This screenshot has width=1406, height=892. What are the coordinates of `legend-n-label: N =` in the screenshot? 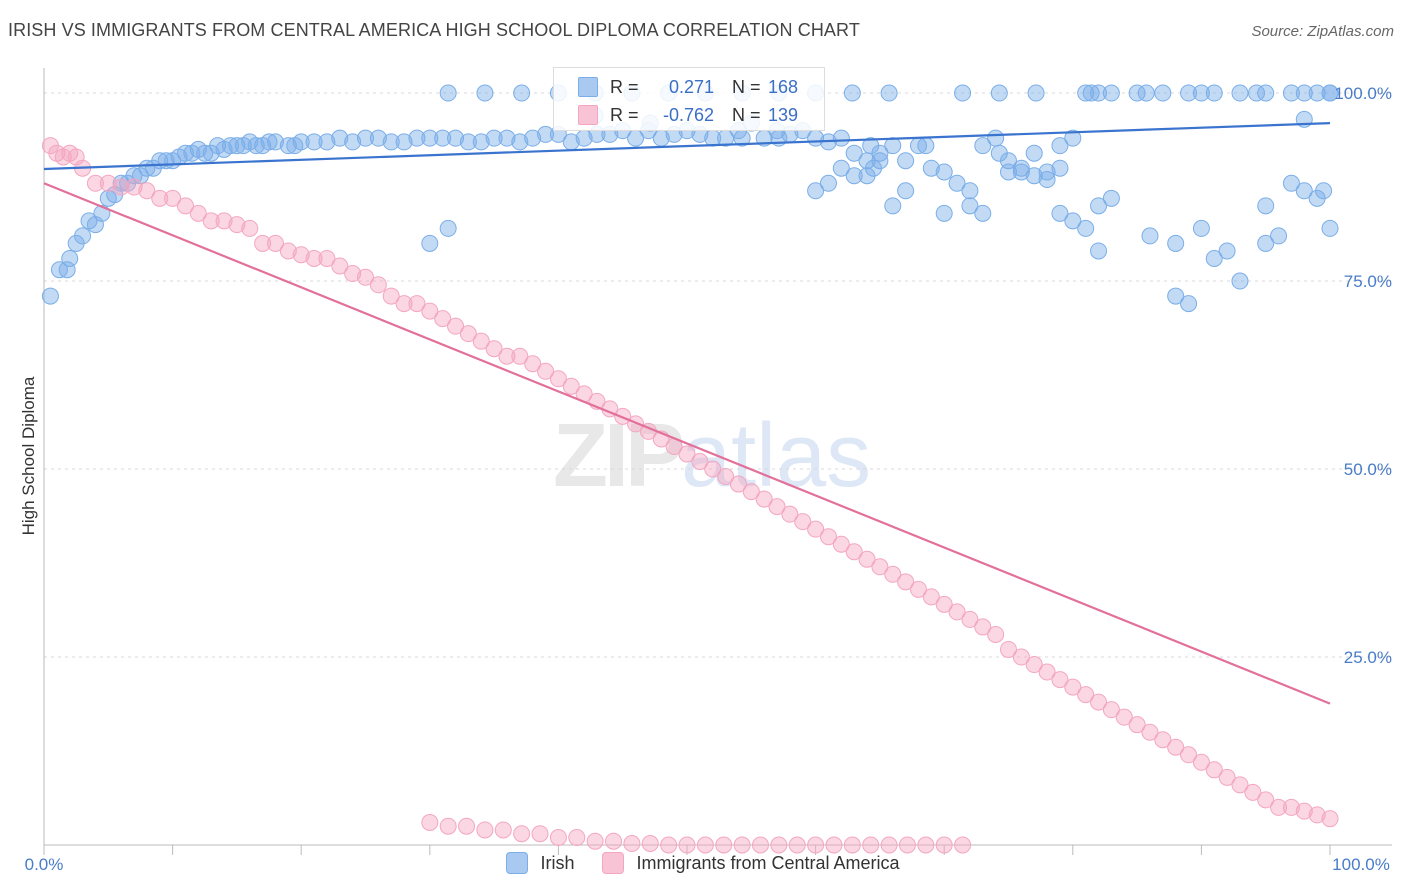 It's located at (746, 114).